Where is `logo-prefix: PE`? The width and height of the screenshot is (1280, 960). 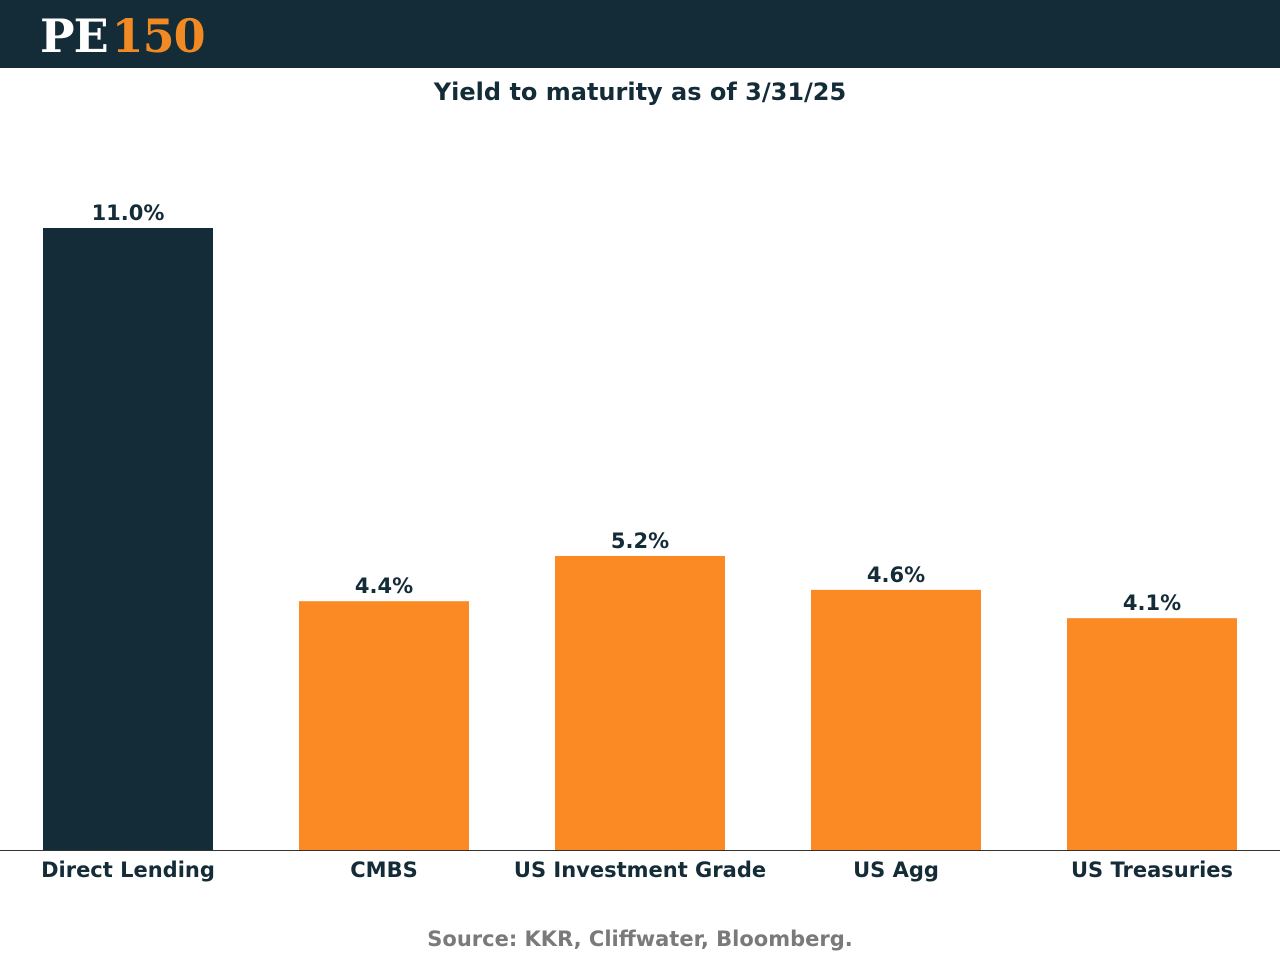 logo-prefix: PE is located at coordinates (74, 36).